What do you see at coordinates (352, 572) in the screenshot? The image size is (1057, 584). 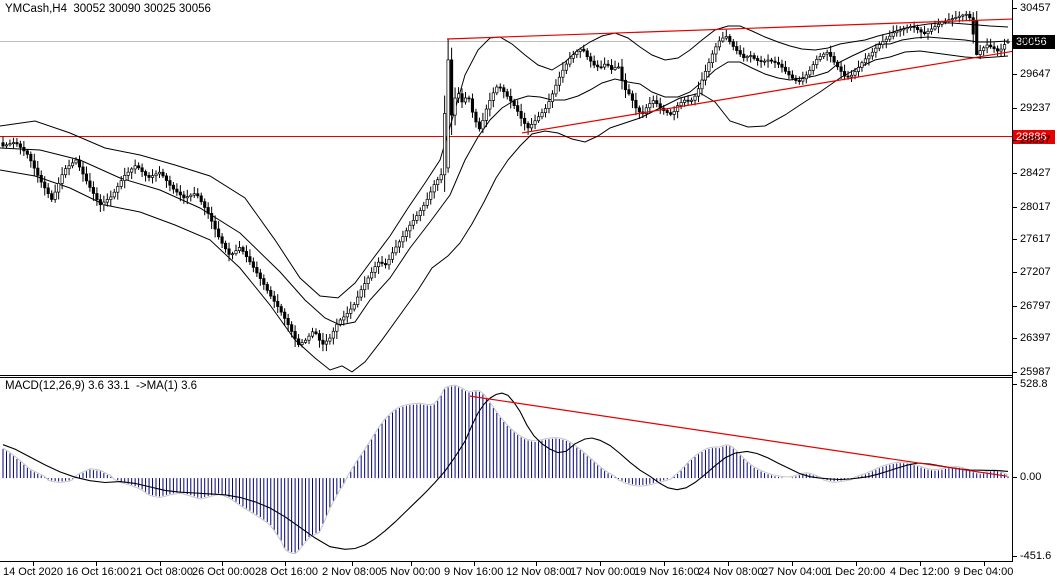 I see `time-tick-label: 2 Nov 08:00` at bounding box center [352, 572].